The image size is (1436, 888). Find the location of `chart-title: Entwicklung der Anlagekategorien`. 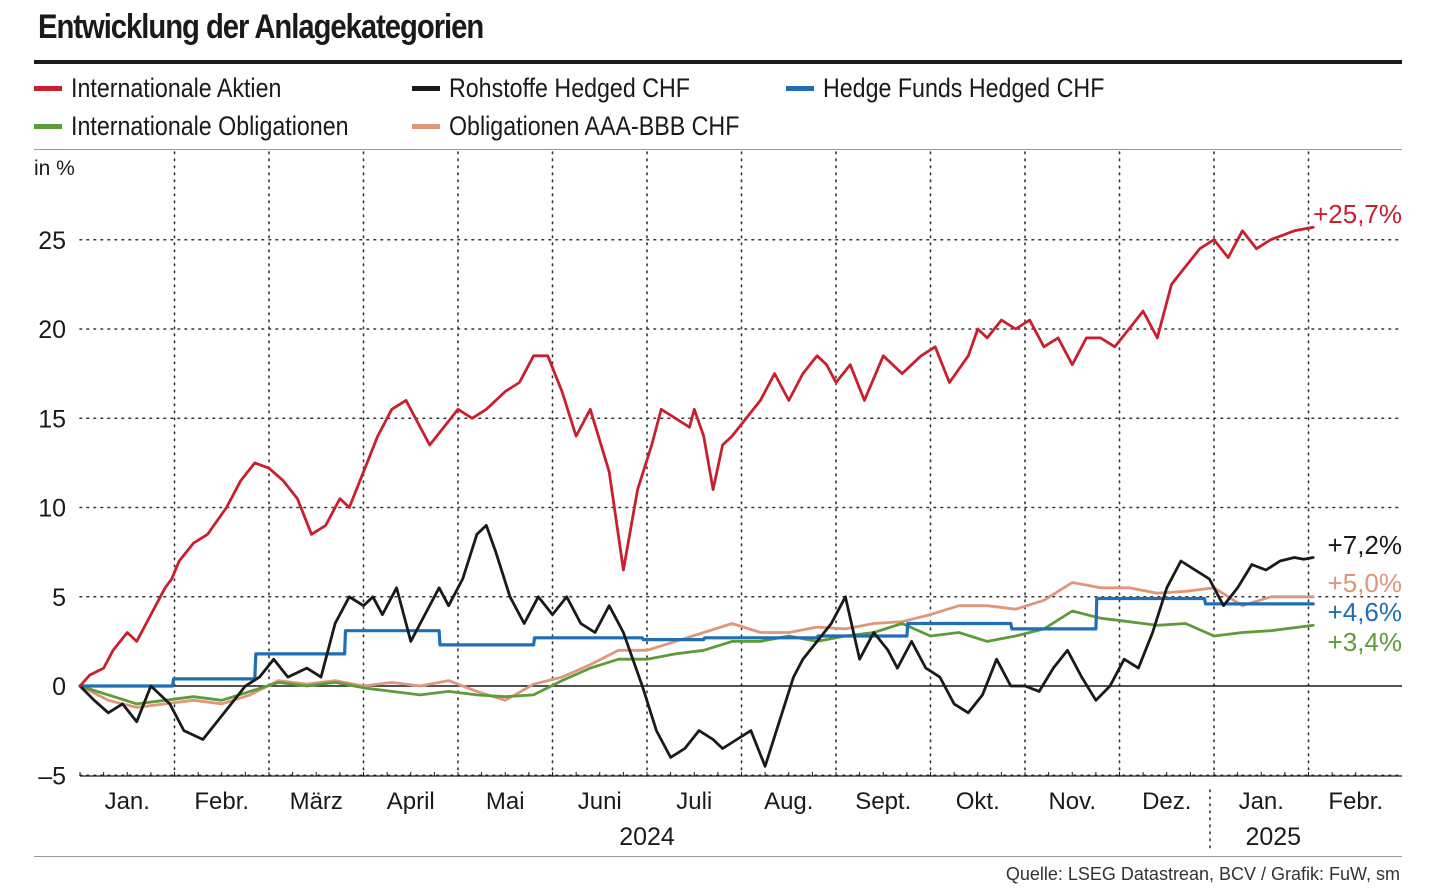

chart-title: Entwicklung der Anlagekategorien is located at coordinates (261, 27).